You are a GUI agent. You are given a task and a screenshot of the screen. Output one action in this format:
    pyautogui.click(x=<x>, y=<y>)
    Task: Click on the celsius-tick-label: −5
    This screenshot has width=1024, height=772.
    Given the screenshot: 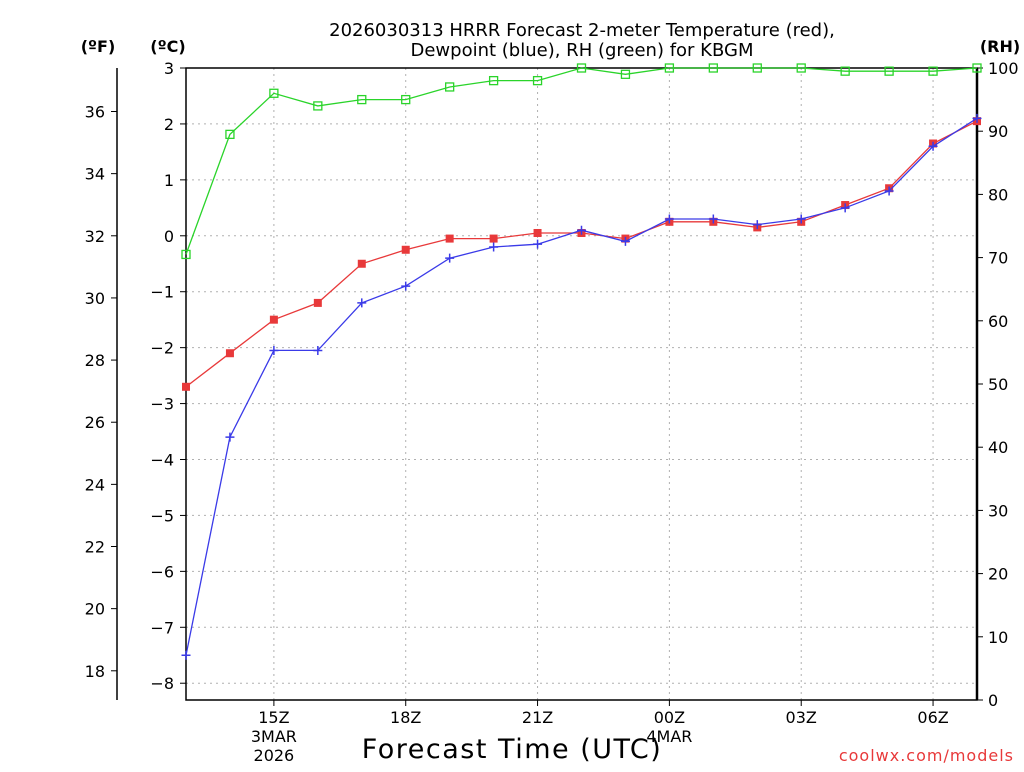 What is the action you would take?
    pyautogui.click(x=162, y=515)
    